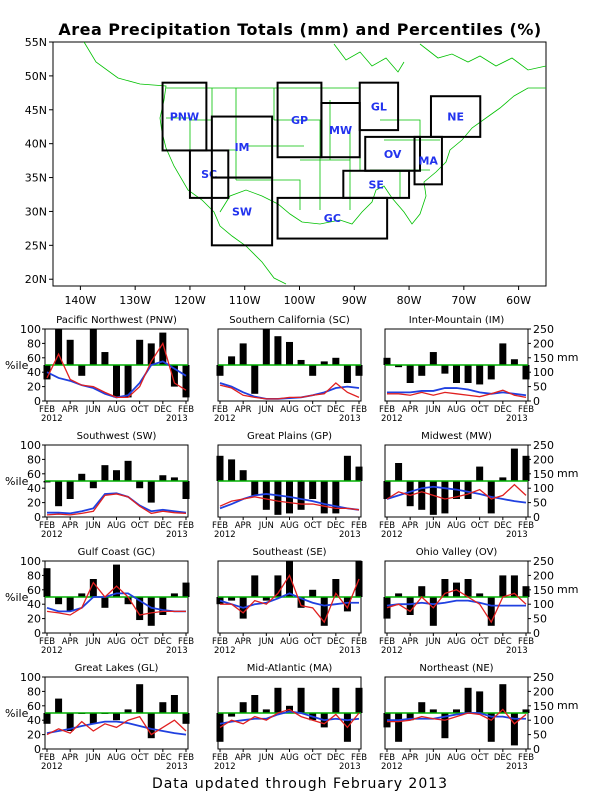  What do you see at coordinates (93, 642) in the screenshot?
I see `x-tick-label: JUN` at bounding box center [93, 642].